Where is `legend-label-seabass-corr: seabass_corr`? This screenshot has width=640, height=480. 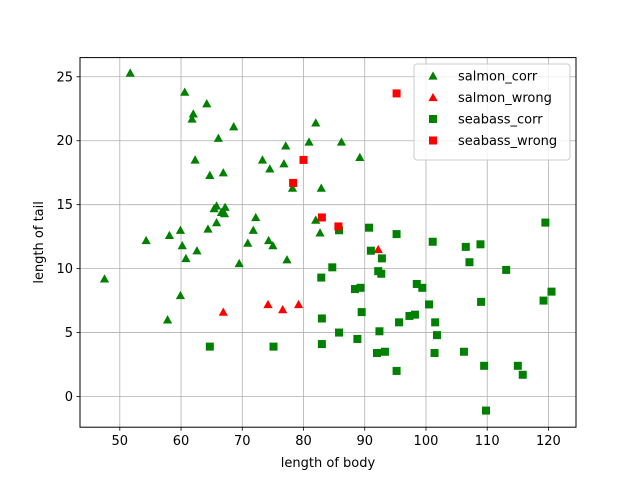 legend-label-seabass-corr: seabass_corr is located at coordinates (500, 120).